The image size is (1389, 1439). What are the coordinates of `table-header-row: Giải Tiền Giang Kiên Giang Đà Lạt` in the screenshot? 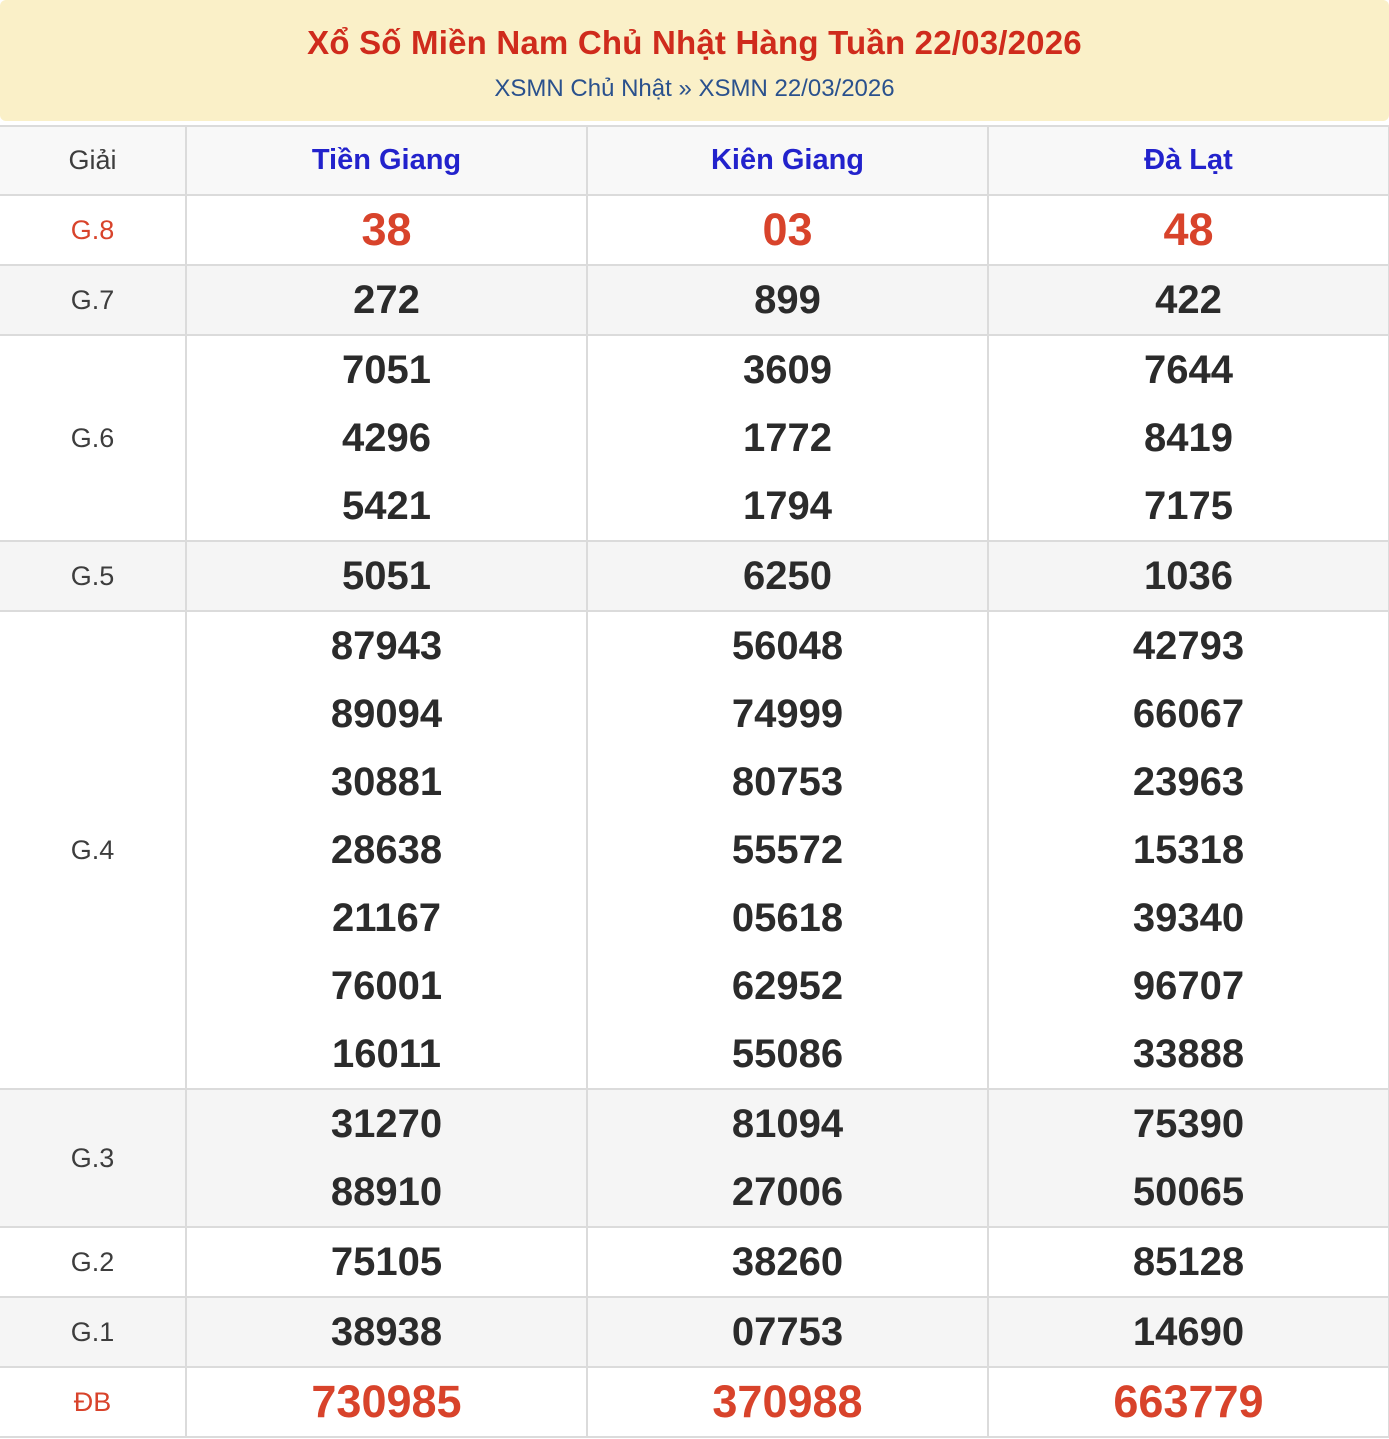 It's located at (694, 160).